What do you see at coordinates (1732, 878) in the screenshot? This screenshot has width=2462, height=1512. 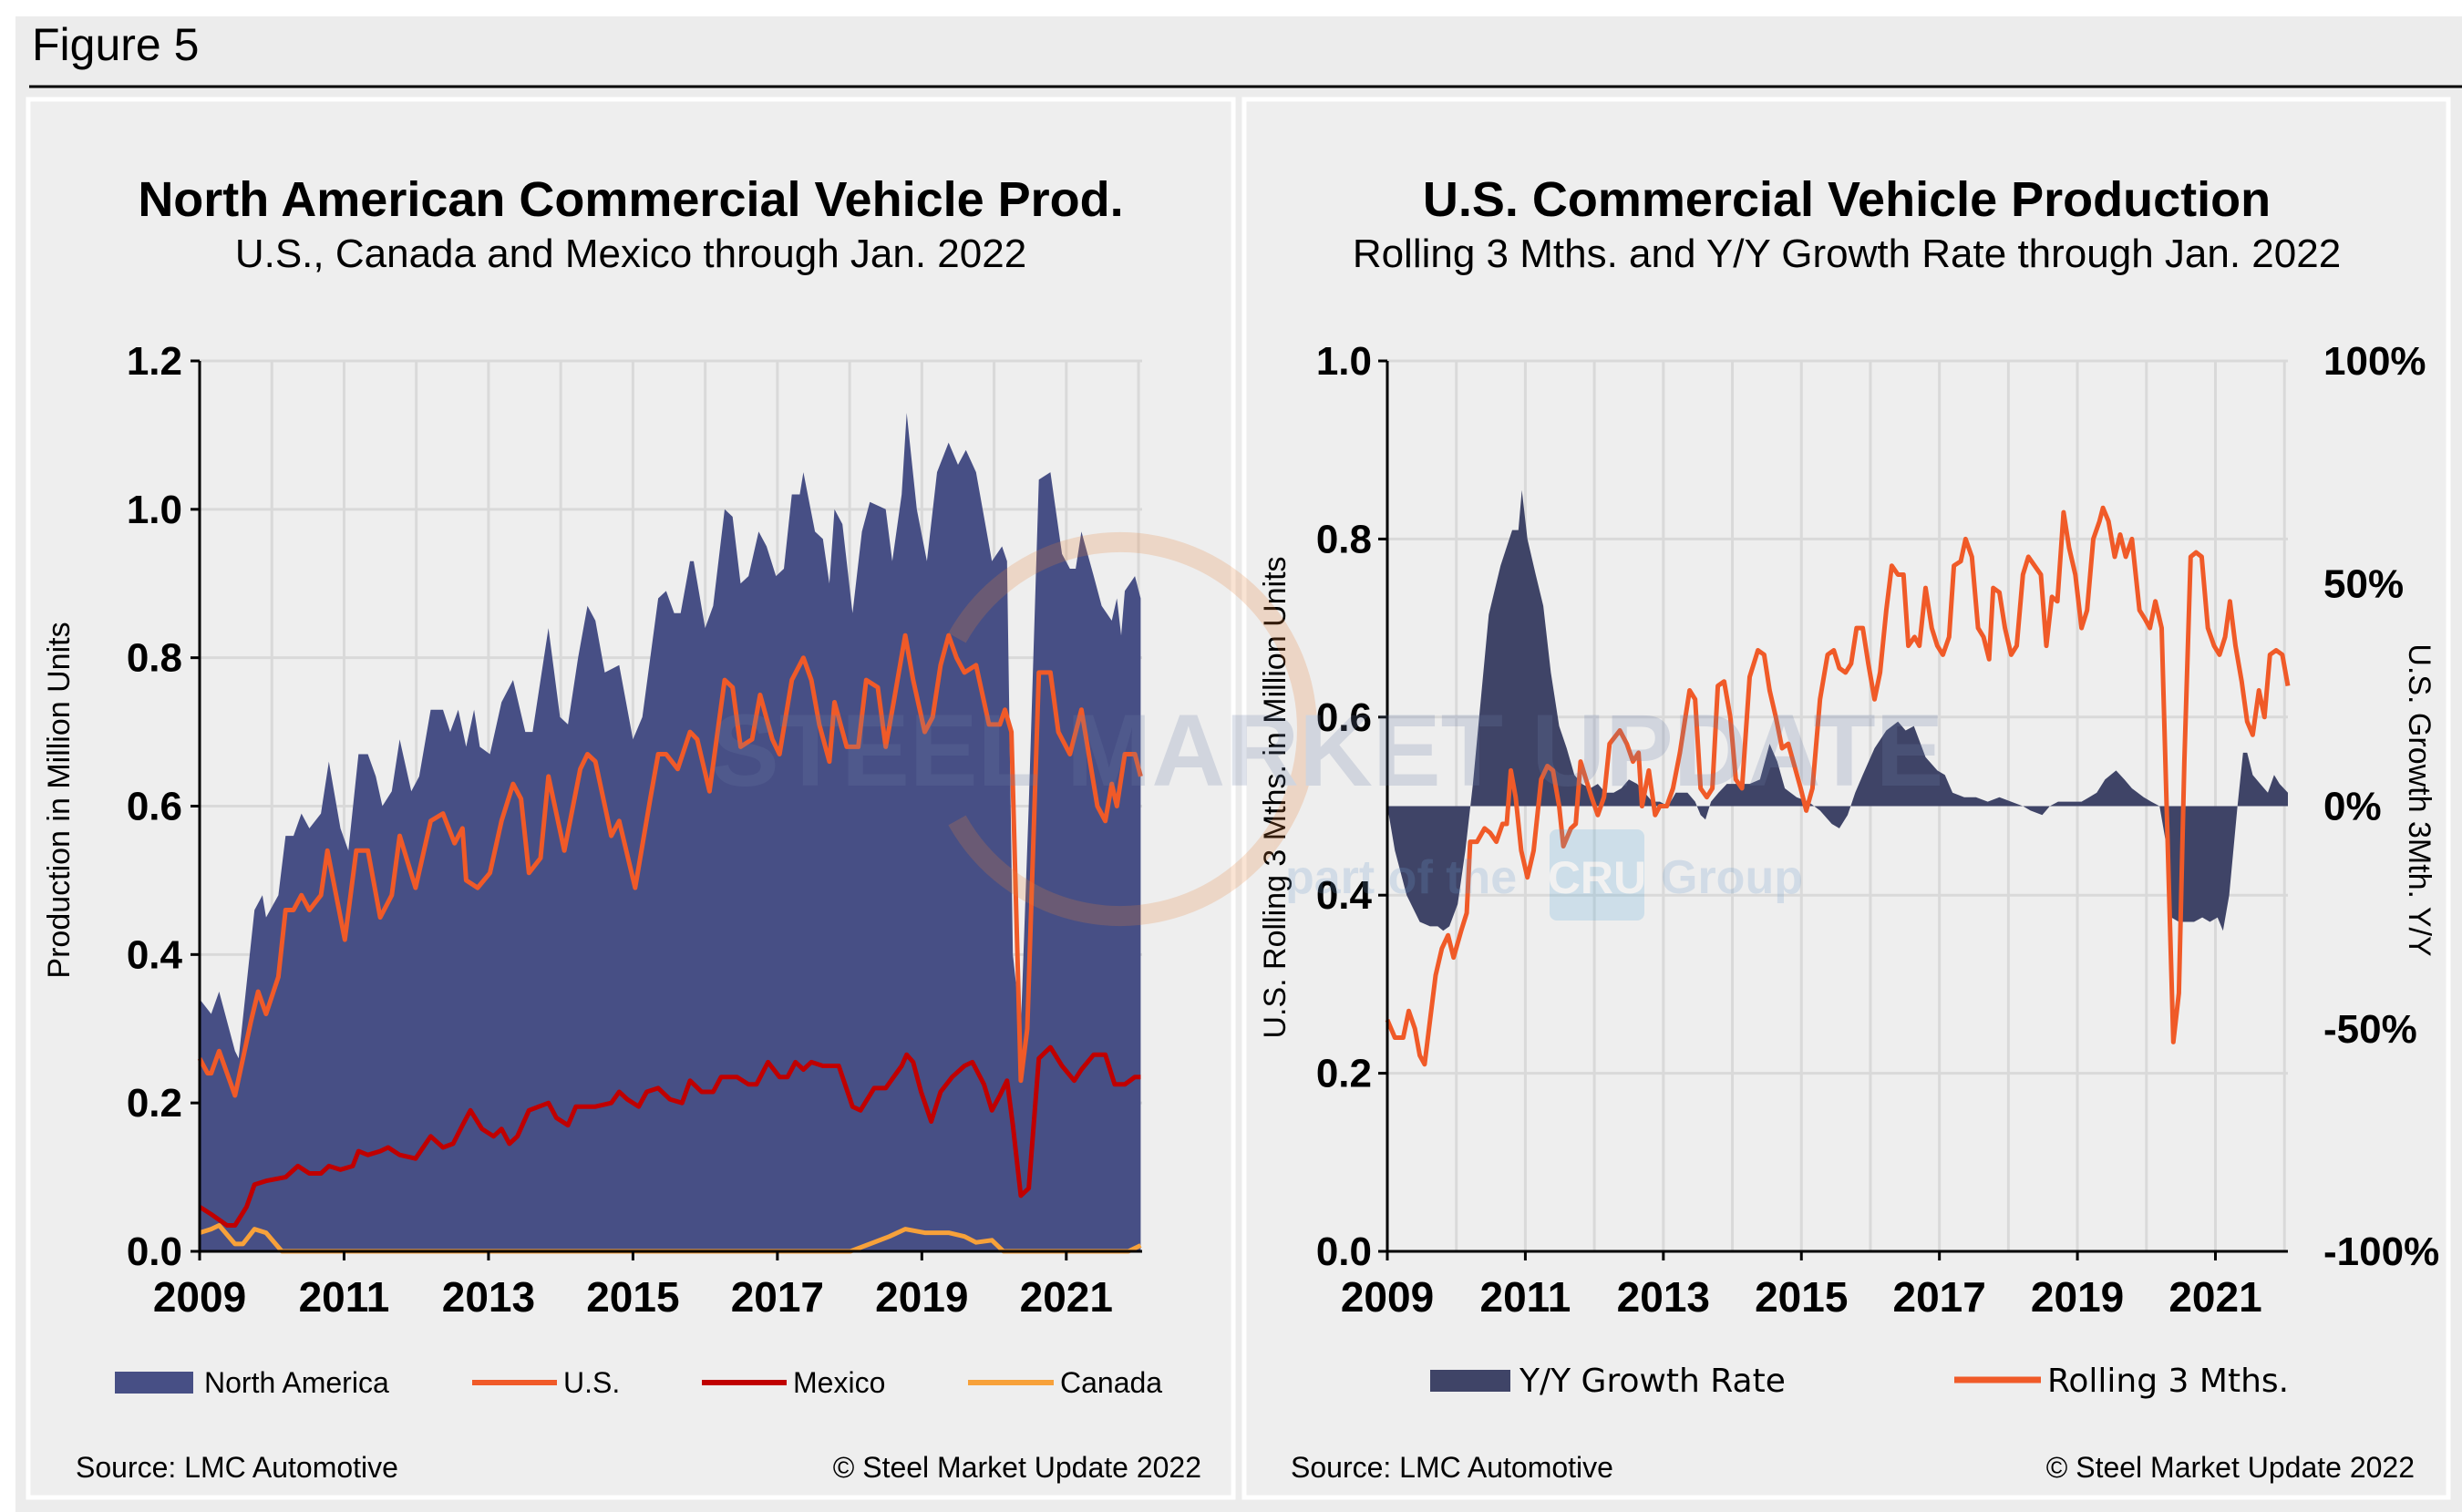 I see `watermark-sub-right: Group` at bounding box center [1732, 878].